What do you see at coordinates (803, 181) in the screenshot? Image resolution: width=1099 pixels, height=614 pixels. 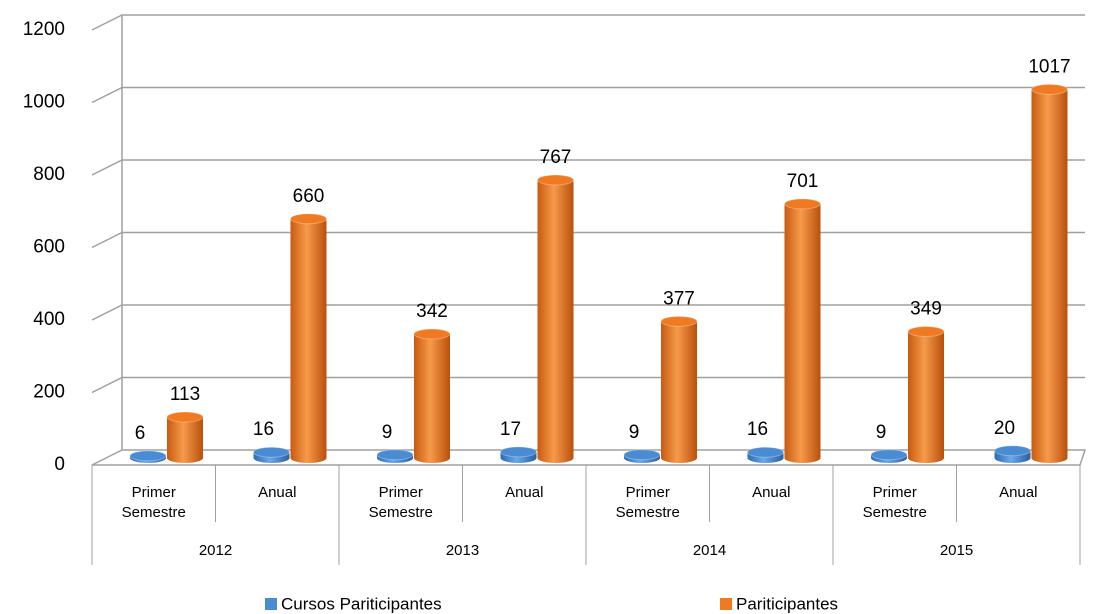 I see `data-label: 701` at bounding box center [803, 181].